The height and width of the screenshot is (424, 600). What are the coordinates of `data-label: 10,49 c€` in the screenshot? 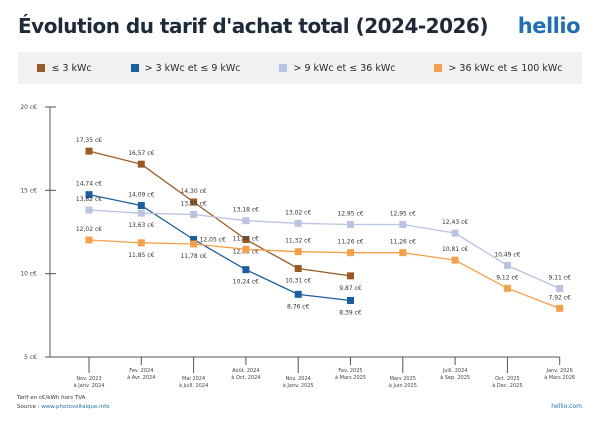 It's located at (507, 255).